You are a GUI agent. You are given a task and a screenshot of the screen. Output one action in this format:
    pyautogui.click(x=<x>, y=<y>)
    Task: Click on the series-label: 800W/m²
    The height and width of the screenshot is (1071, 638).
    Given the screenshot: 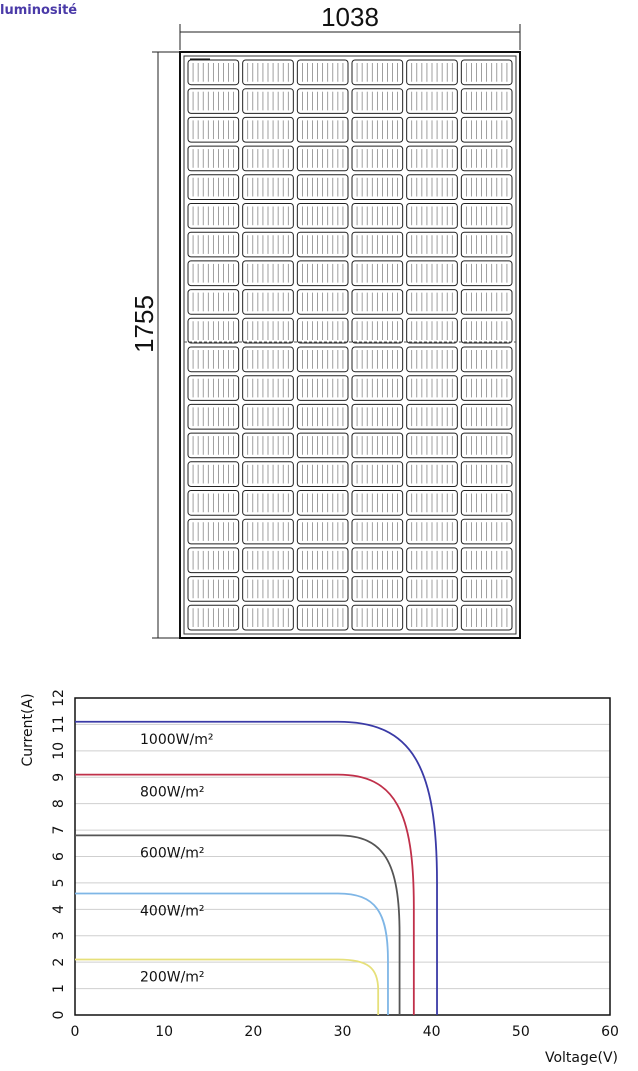 What is the action you would take?
    pyautogui.click(x=172, y=793)
    